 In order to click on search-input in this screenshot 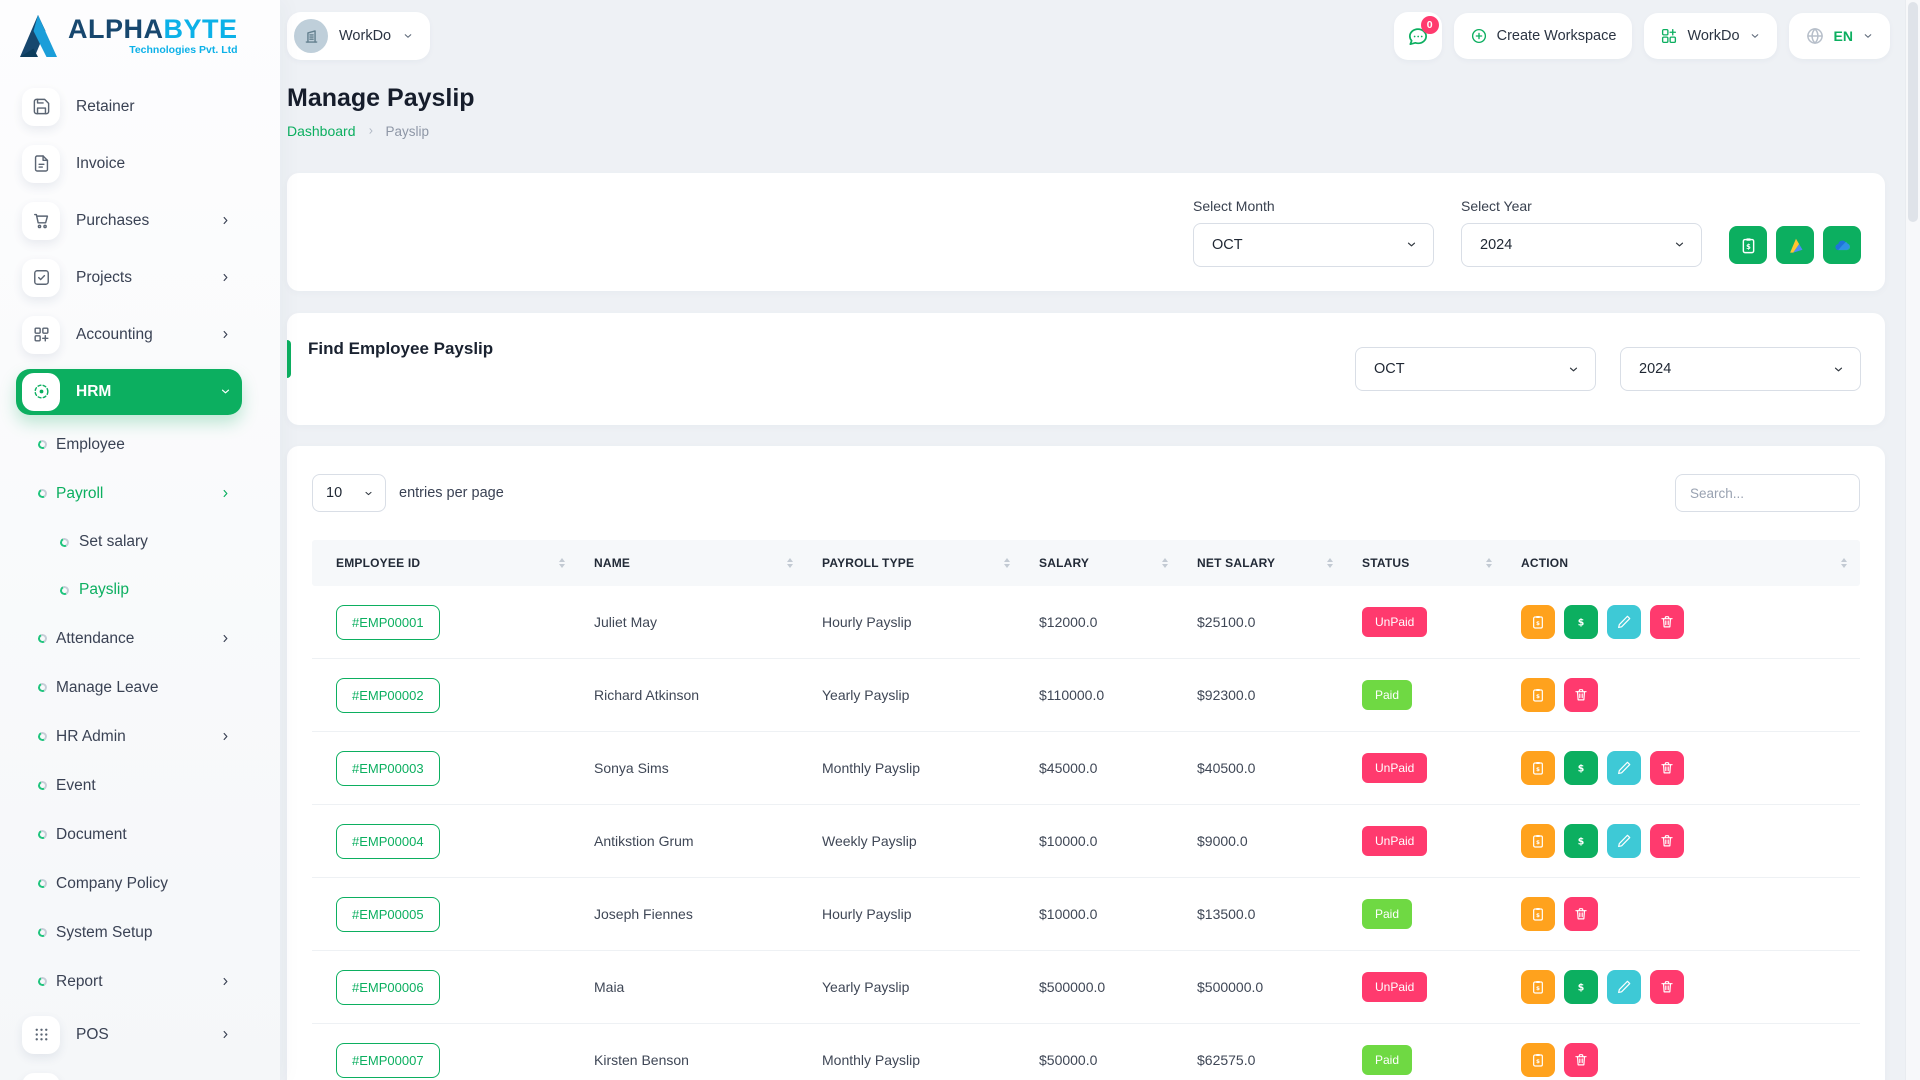, I will do `click(1767, 493)`.